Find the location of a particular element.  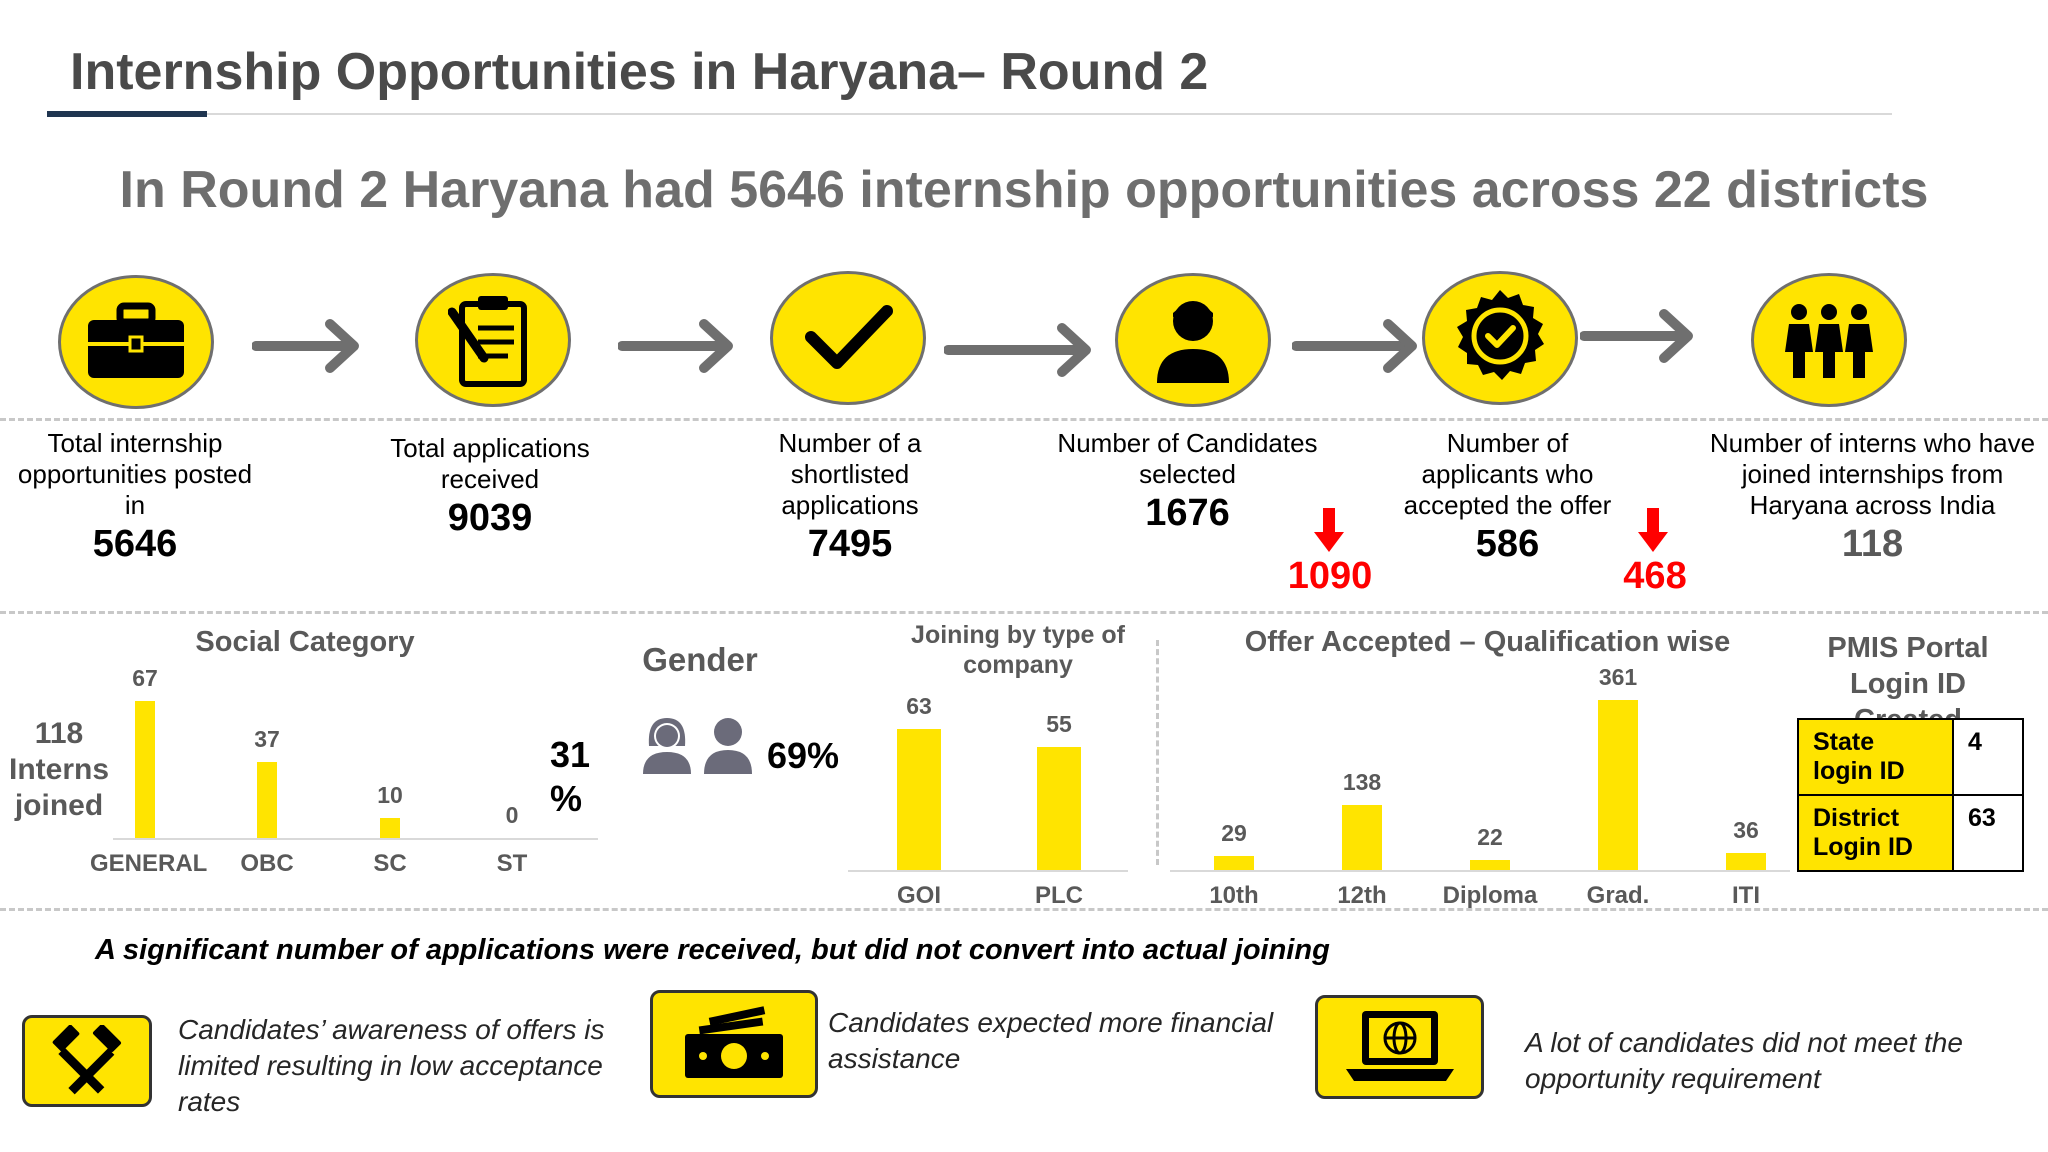

stage-value: 9039 is located at coordinates (490, 518).